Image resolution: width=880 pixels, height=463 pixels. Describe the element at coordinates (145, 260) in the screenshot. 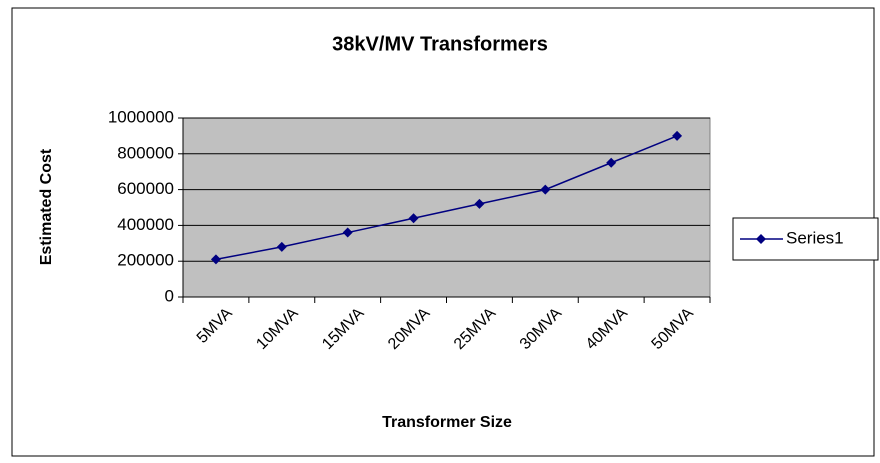

I see `y-tick-label: 200000` at that location.